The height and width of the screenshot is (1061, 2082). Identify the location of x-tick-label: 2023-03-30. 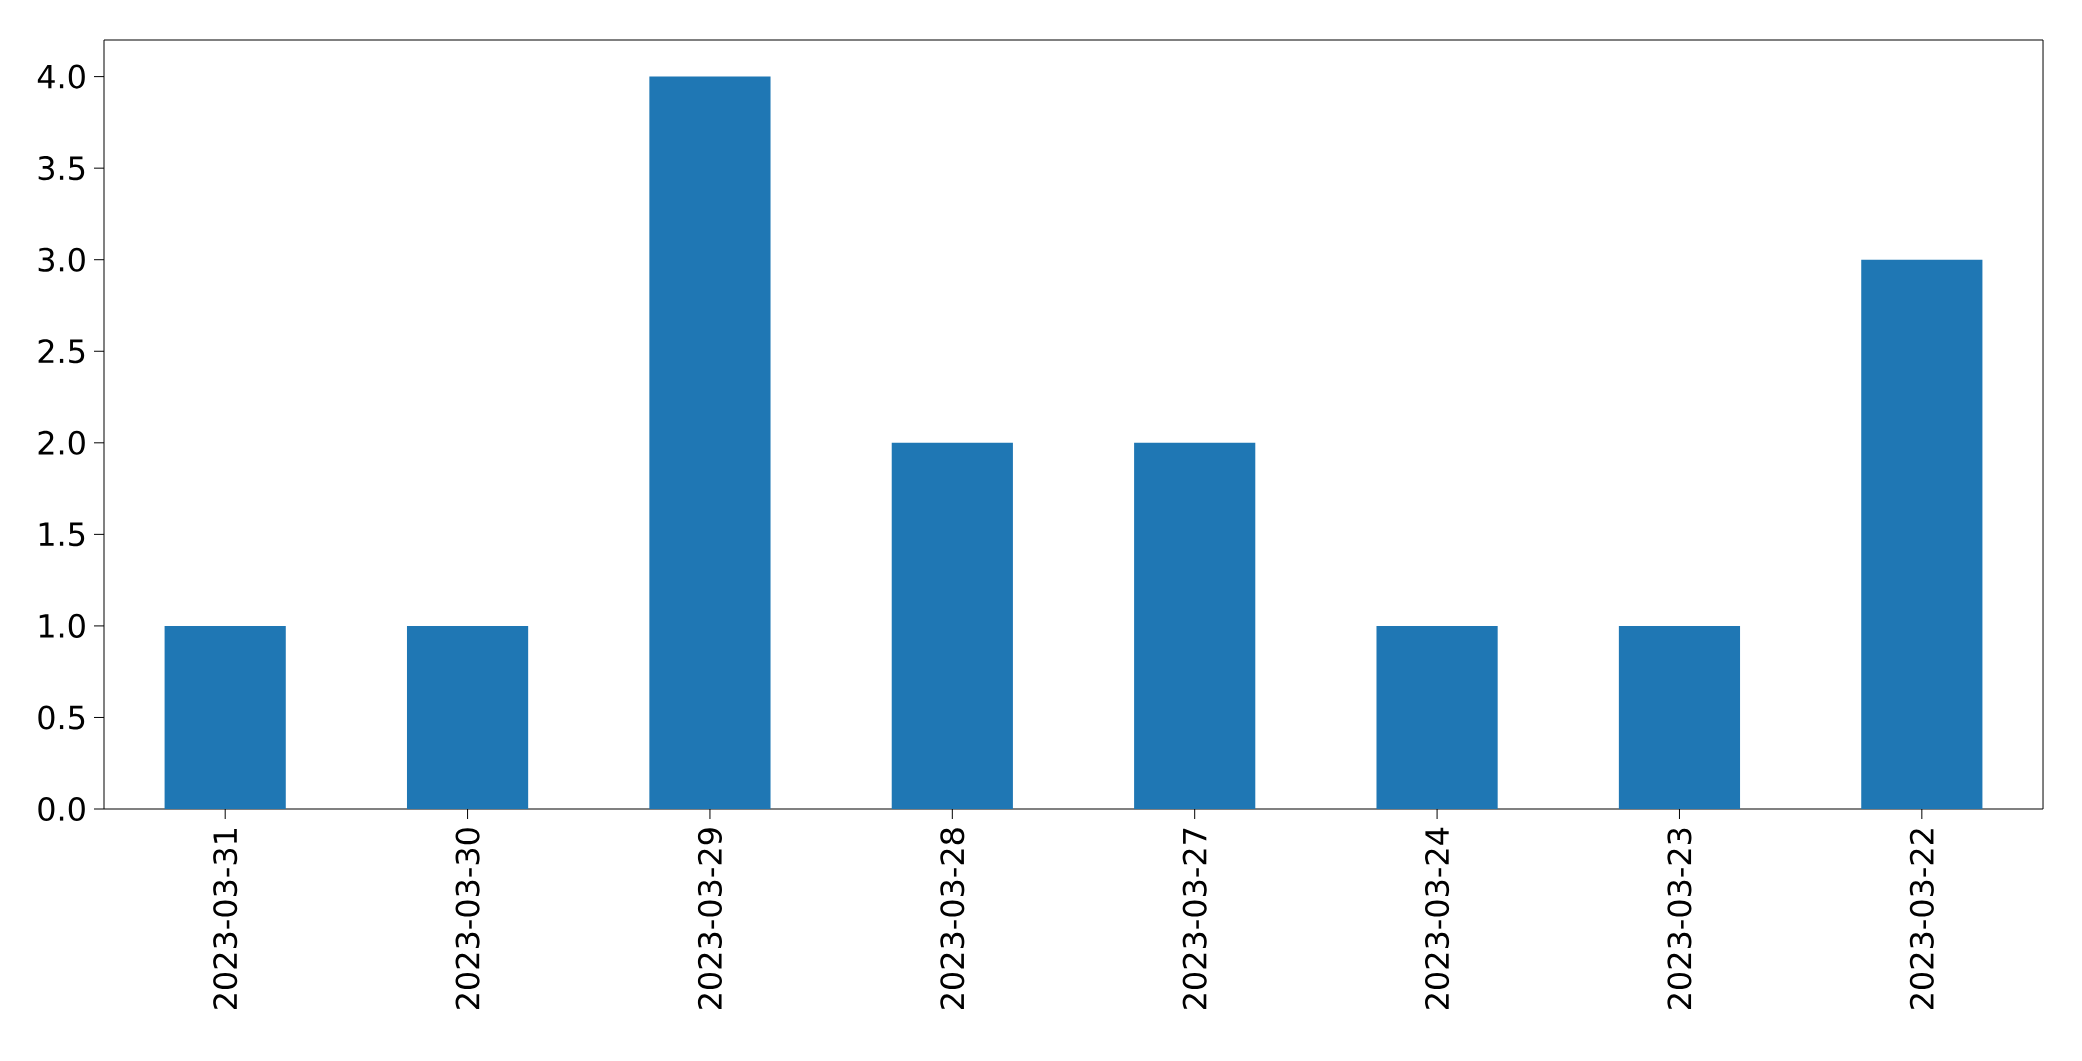
(467, 918).